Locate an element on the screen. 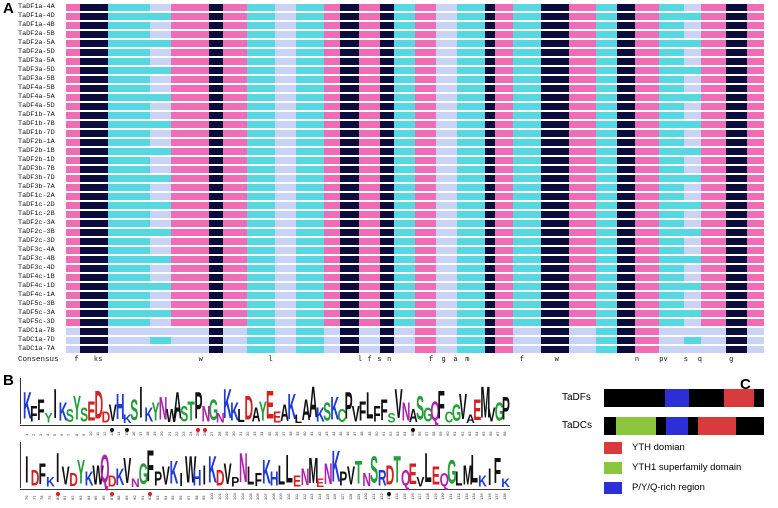 The height and width of the screenshot is (508, 778). logo-position-label: 137 is located at coordinates (497, 496).